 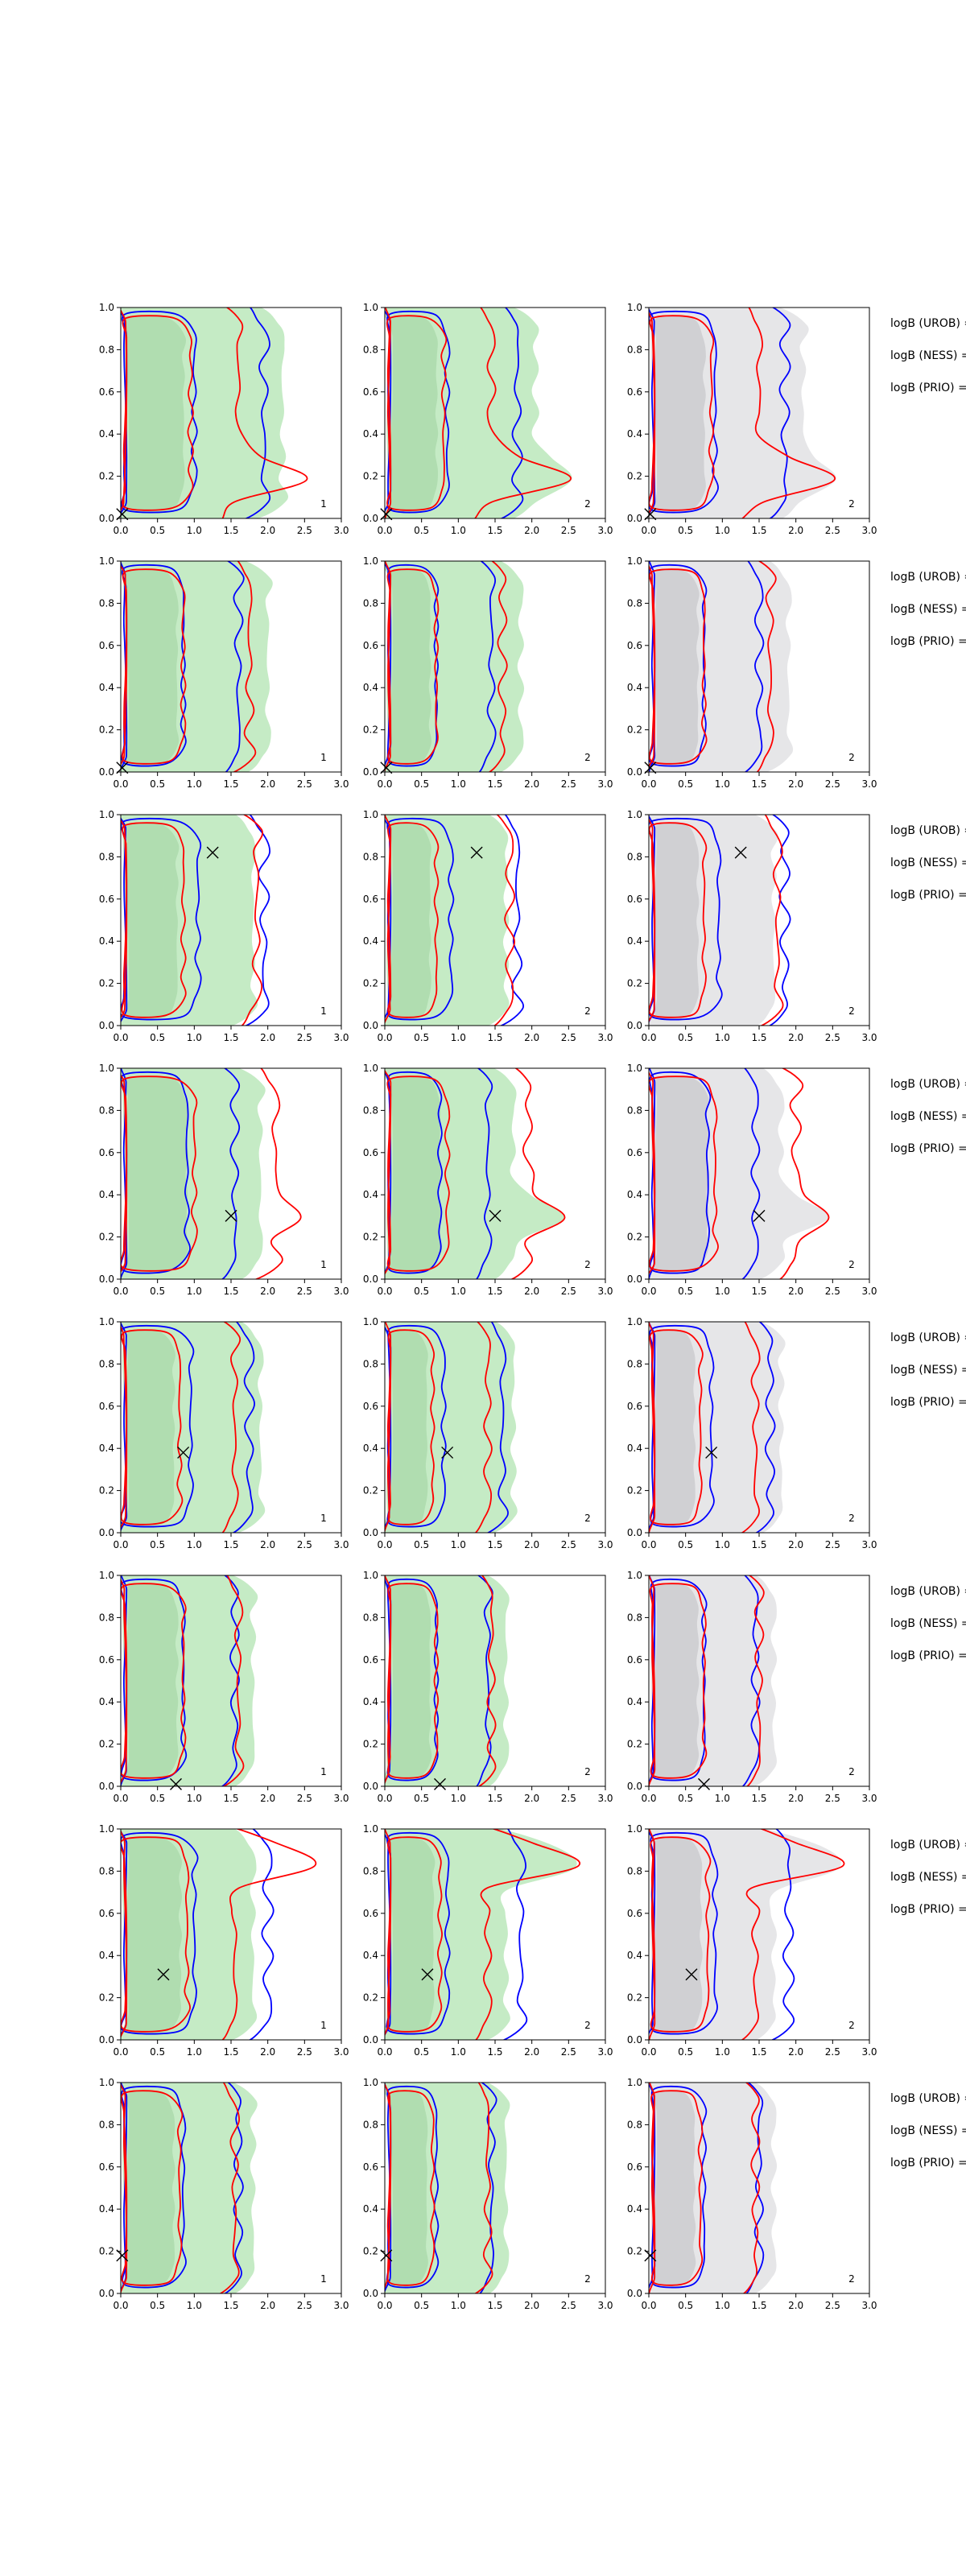 What do you see at coordinates (224, 1433) in the screenshot?
I see `panel-r5-c1: 0.0 0.5 1.0 1.5 2.0 2.5 3.0 0.0 0.2 0.4 0.6 0.8 1.0 1` at bounding box center [224, 1433].